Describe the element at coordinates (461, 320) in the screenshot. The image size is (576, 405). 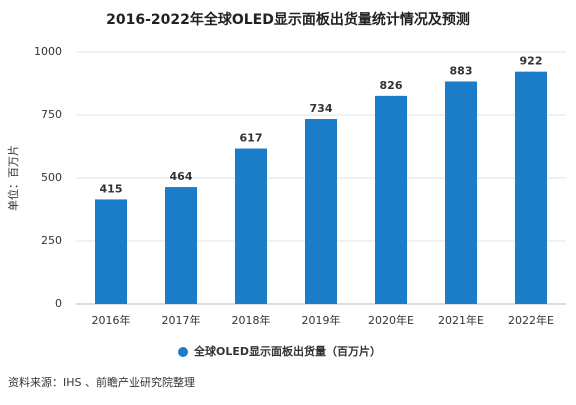
I see `x-tick-label: 2021年E` at that location.